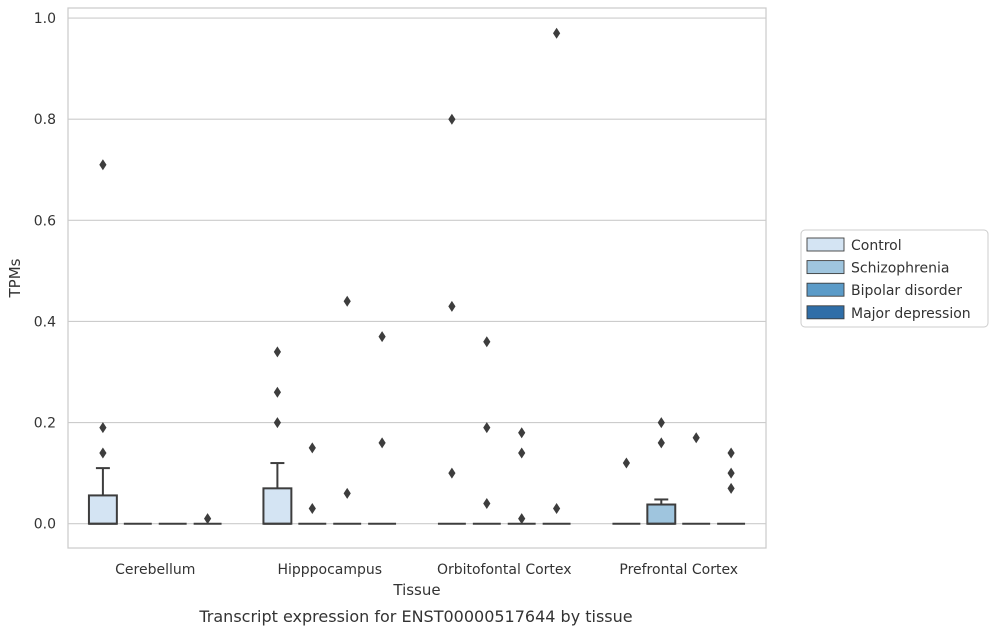 This screenshot has height=634, width=997. What do you see at coordinates (45, 525) in the screenshot?
I see `y-tick-label: 0.0` at bounding box center [45, 525].